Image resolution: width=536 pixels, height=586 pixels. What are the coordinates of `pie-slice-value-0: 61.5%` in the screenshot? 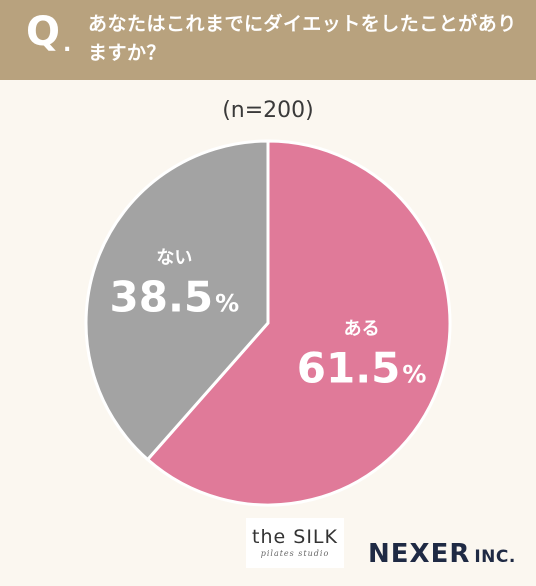 It's located at (362, 367).